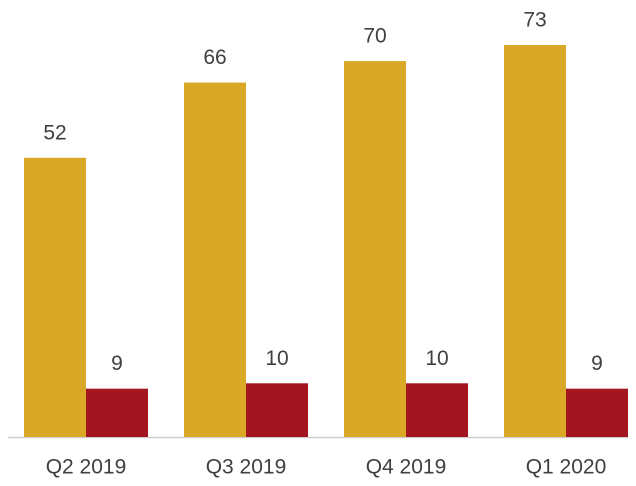 The height and width of the screenshot is (486, 636). Describe the element at coordinates (54, 132) in the screenshot. I see `data-label: 52` at that location.